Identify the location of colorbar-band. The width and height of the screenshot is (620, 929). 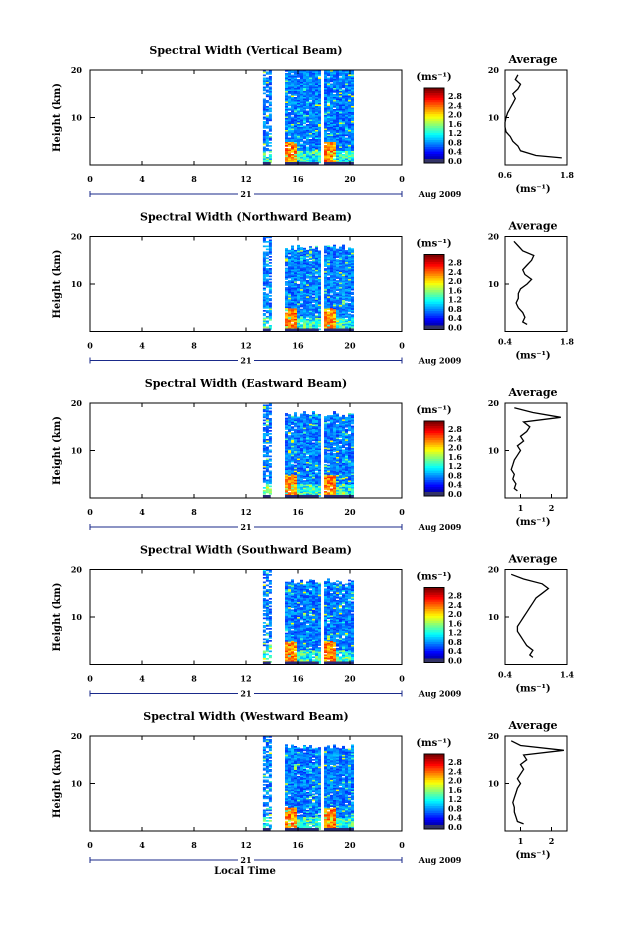
(434, 108).